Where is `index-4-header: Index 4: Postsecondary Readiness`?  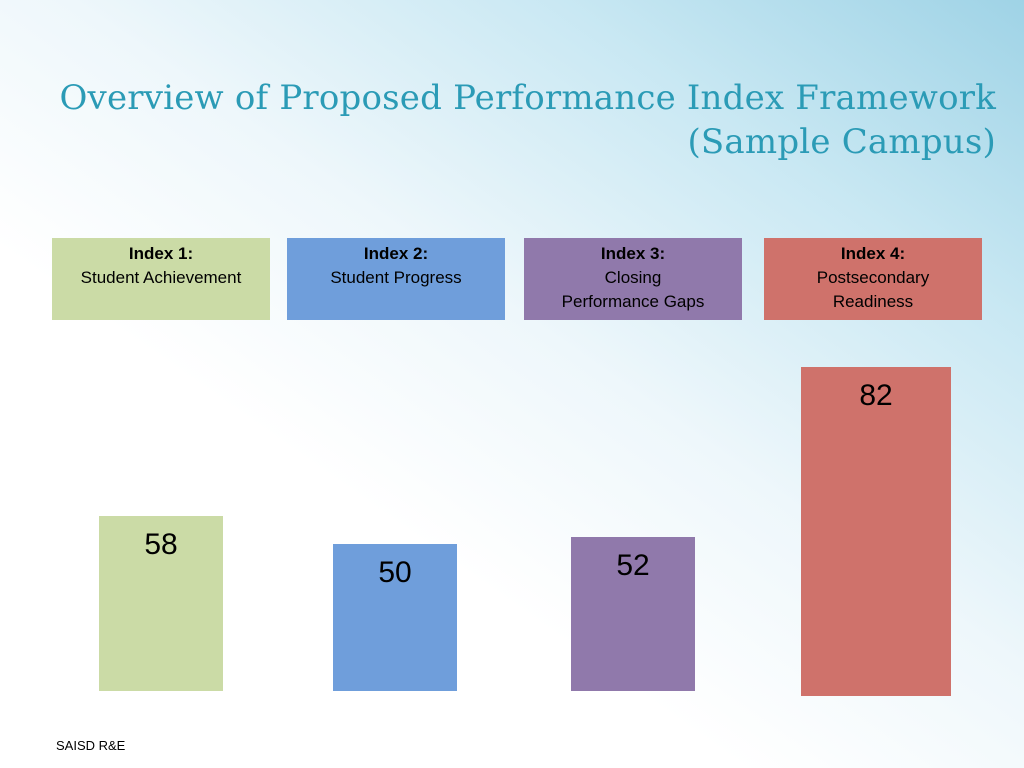 index-4-header: Index 4: Postsecondary Readiness is located at coordinates (873, 279).